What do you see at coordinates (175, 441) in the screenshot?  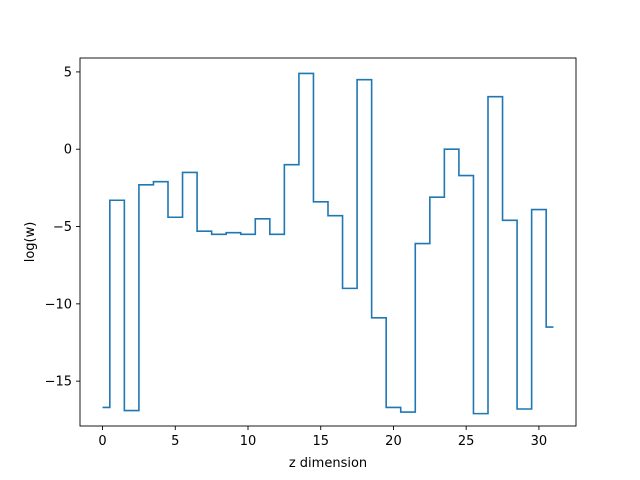 I see `x-tick-label: 5` at bounding box center [175, 441].